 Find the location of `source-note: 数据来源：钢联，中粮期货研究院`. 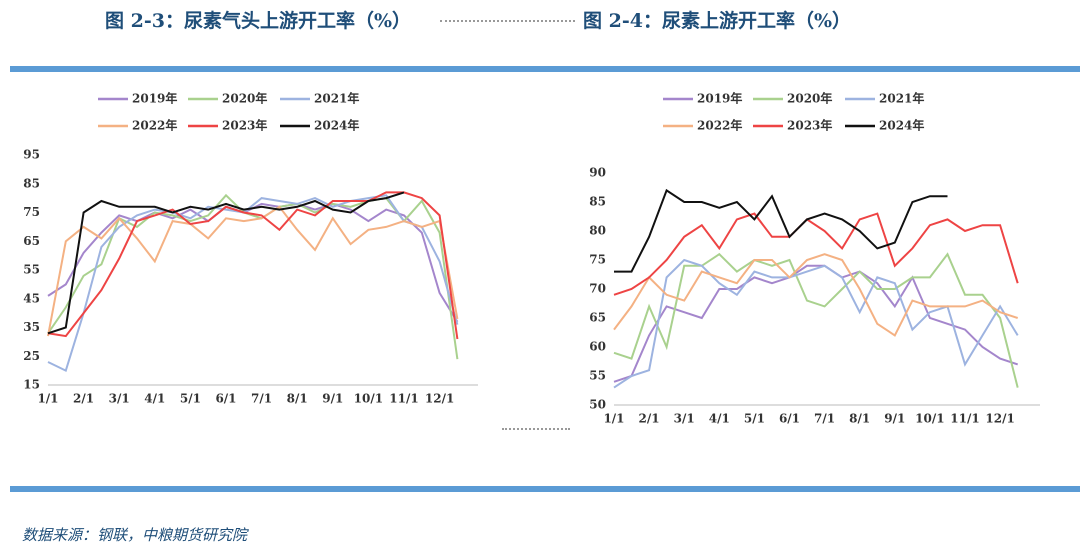

source-note: 数据来源：钢联，中粮期货研究院 is located at coordinates (135, 535).